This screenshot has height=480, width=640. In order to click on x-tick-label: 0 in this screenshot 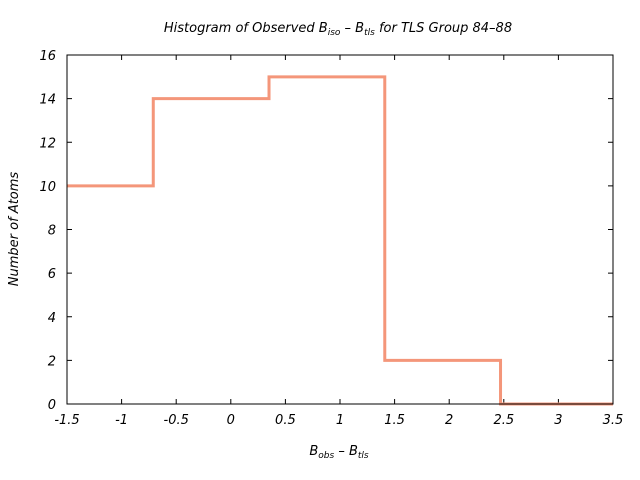, I will do `click(231, 420)`.